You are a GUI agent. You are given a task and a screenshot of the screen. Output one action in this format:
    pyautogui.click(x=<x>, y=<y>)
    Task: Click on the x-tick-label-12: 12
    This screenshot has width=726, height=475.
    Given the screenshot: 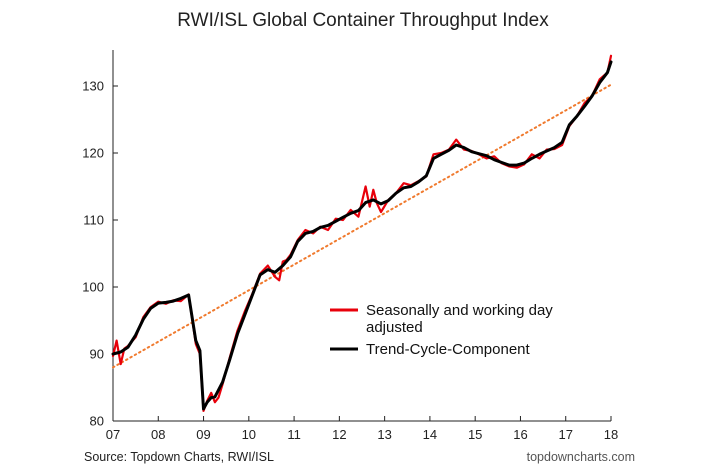 What is the action you would take?
    pyautogui.click(x=339, y=434)
    